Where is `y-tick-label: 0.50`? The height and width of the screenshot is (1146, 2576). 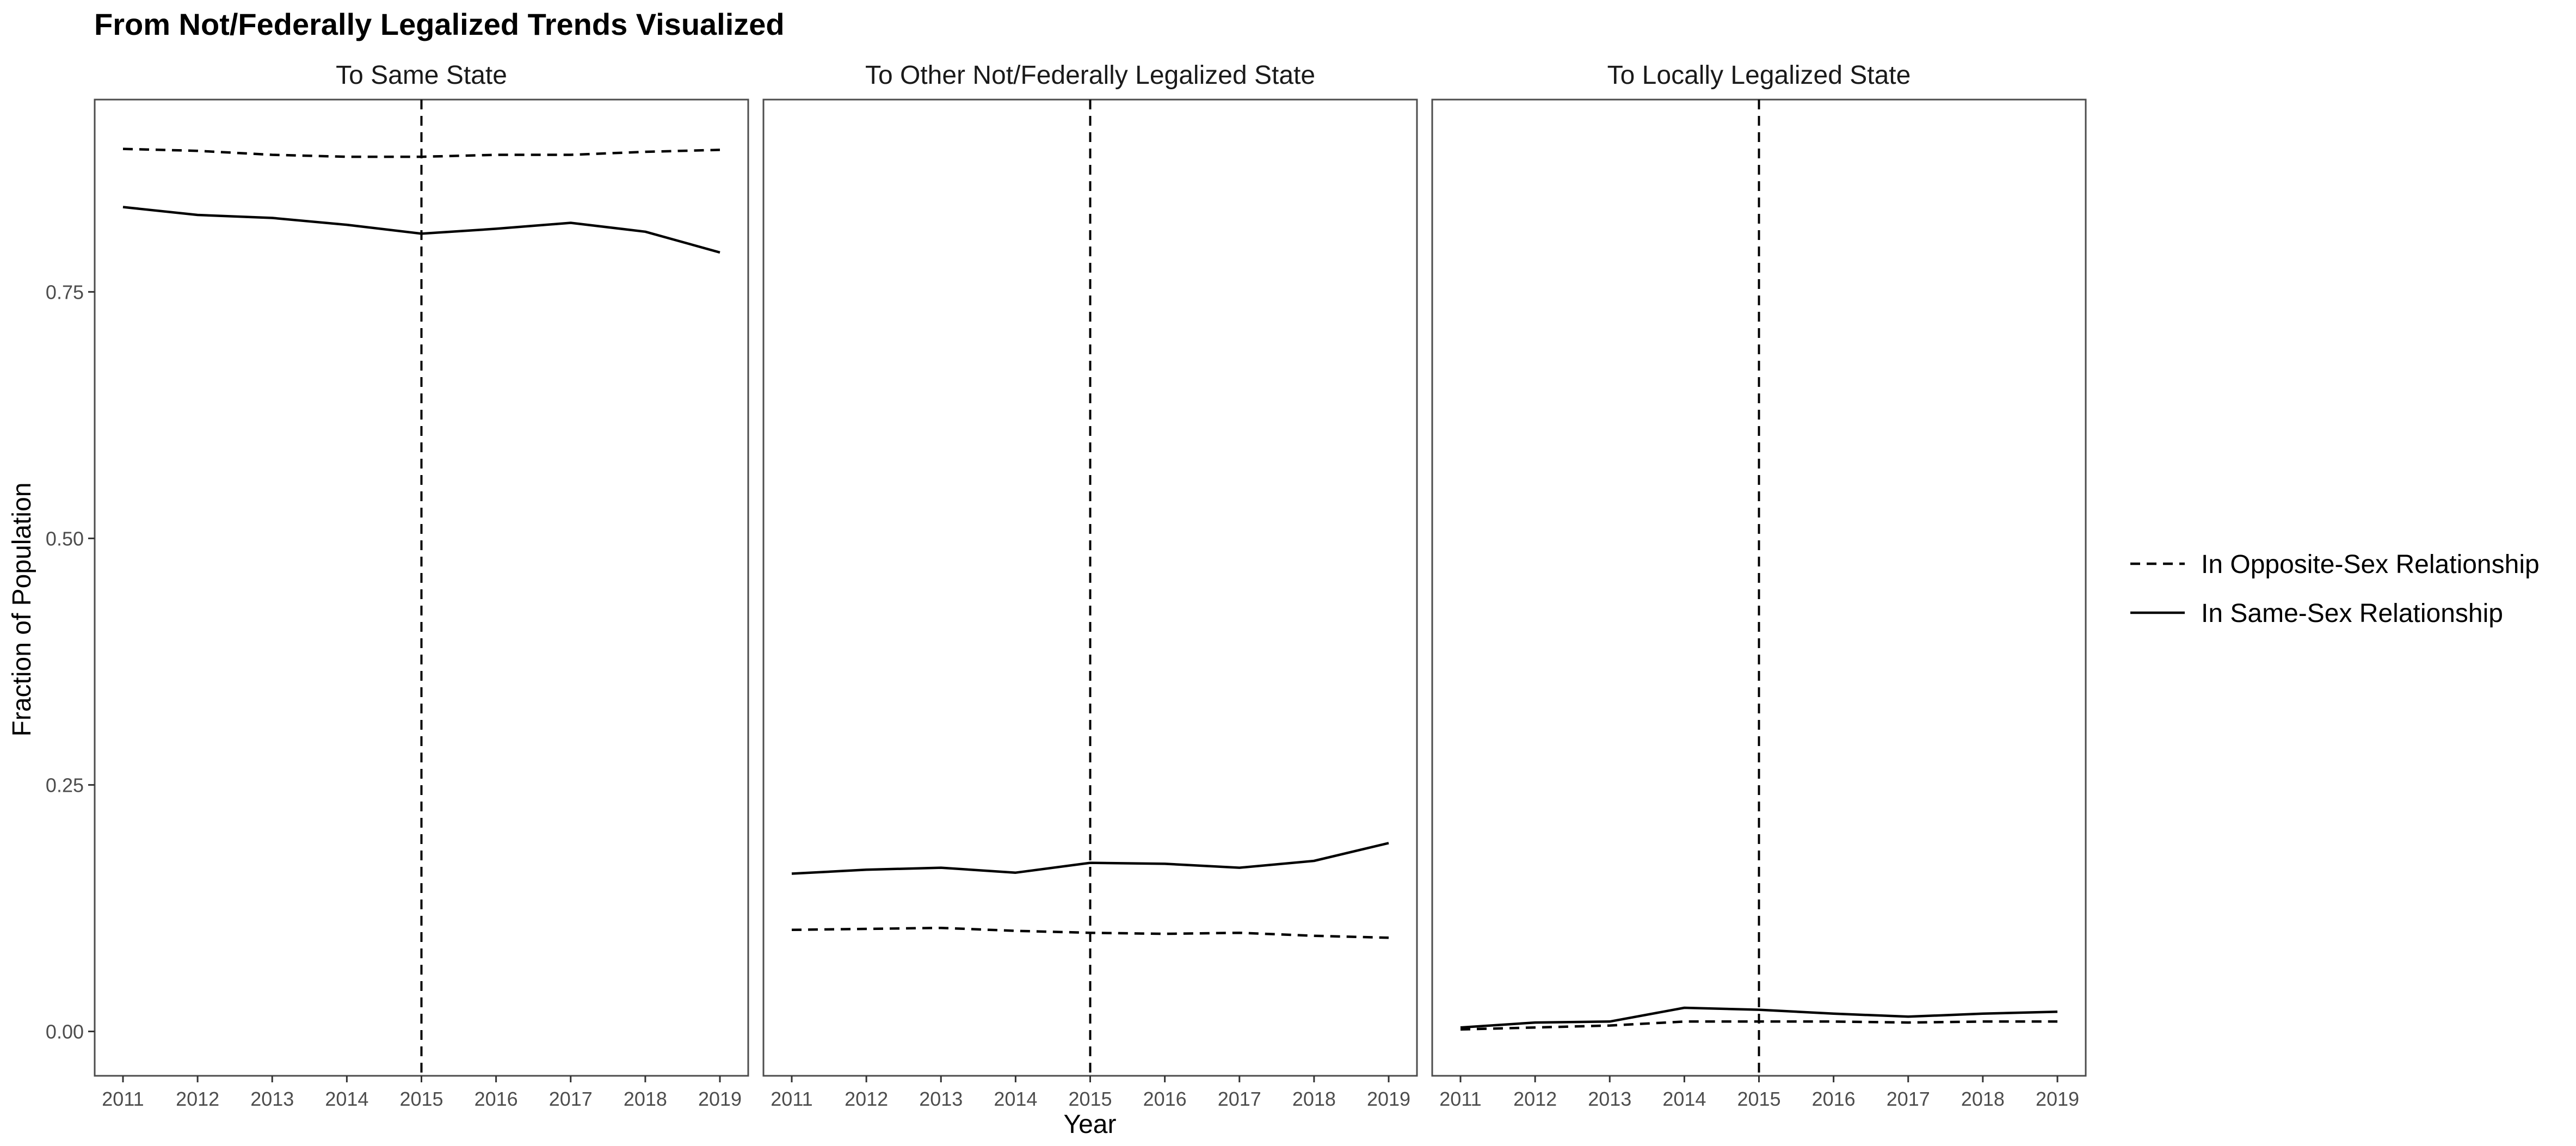
y-tick-label: 0.50 is located at coordinates (65, 538).